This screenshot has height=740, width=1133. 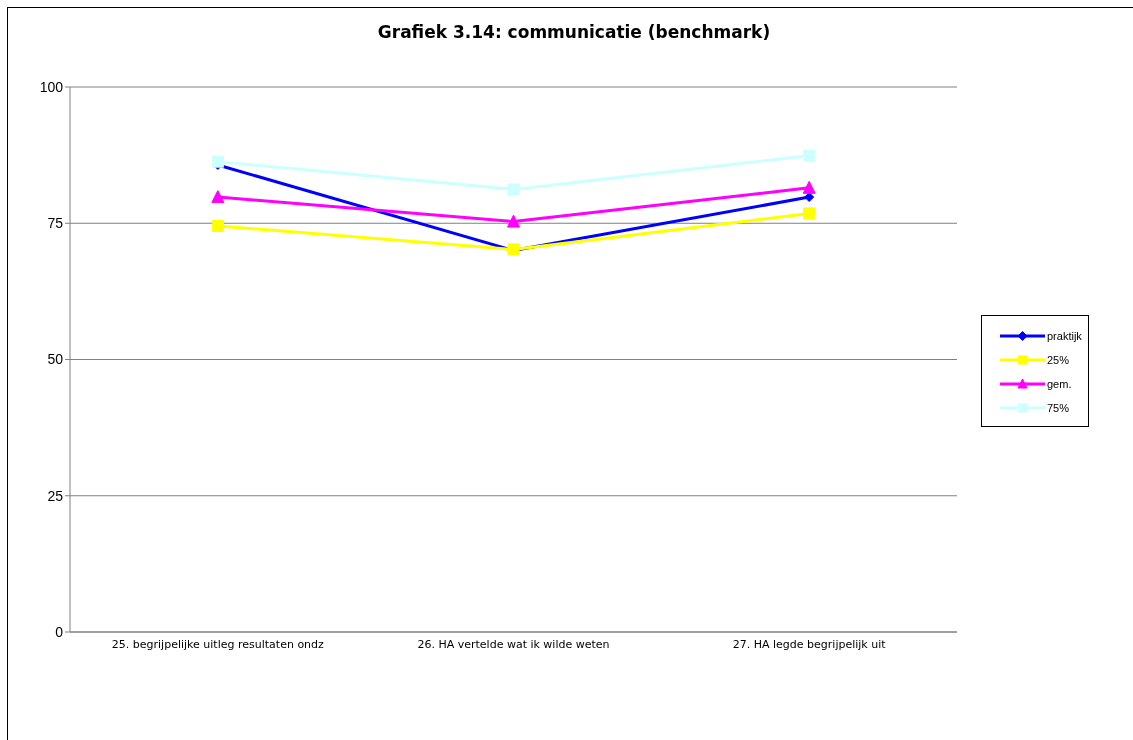 What do you see at coordinates (59, 631) in the screenshot?
I see `y-tick-label: 0` at bounding box center [59, 631].